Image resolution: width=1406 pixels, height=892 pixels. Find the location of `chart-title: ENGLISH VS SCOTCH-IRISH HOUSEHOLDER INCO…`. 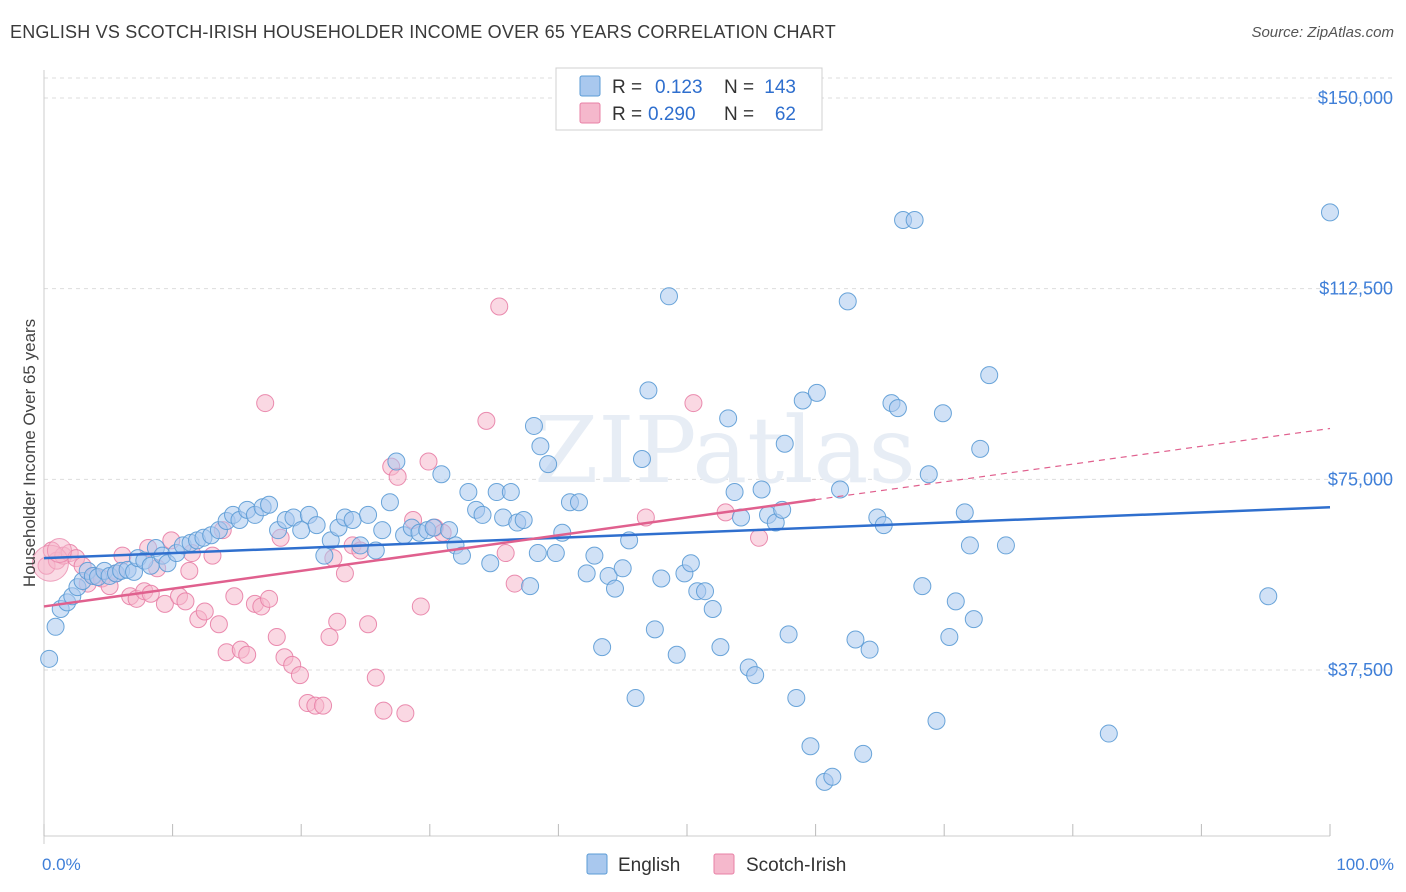

chart-title: ENGLISH VS SCOTCH-IRISH HOUSEHOLDER INCO… is located at coordinates (423, 32).